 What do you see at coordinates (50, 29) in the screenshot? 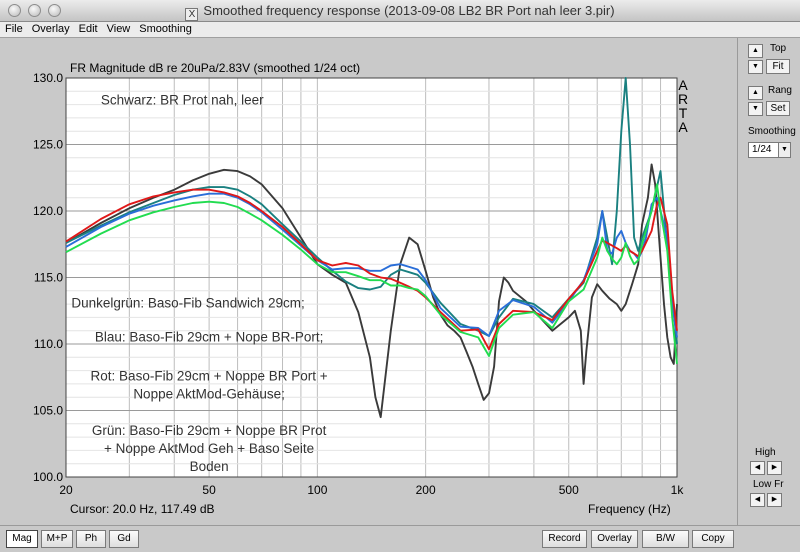
I see `menu-overlay: Overlay` at bounding box center [50, 29].